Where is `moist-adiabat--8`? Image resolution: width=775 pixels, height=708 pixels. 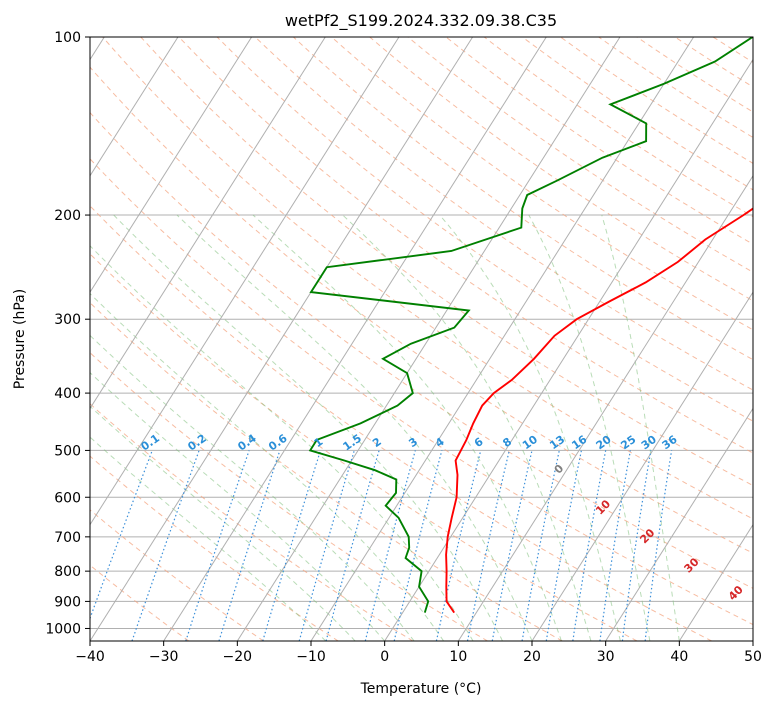
moist-adiabat--8 is located at coordinates (208, 538).